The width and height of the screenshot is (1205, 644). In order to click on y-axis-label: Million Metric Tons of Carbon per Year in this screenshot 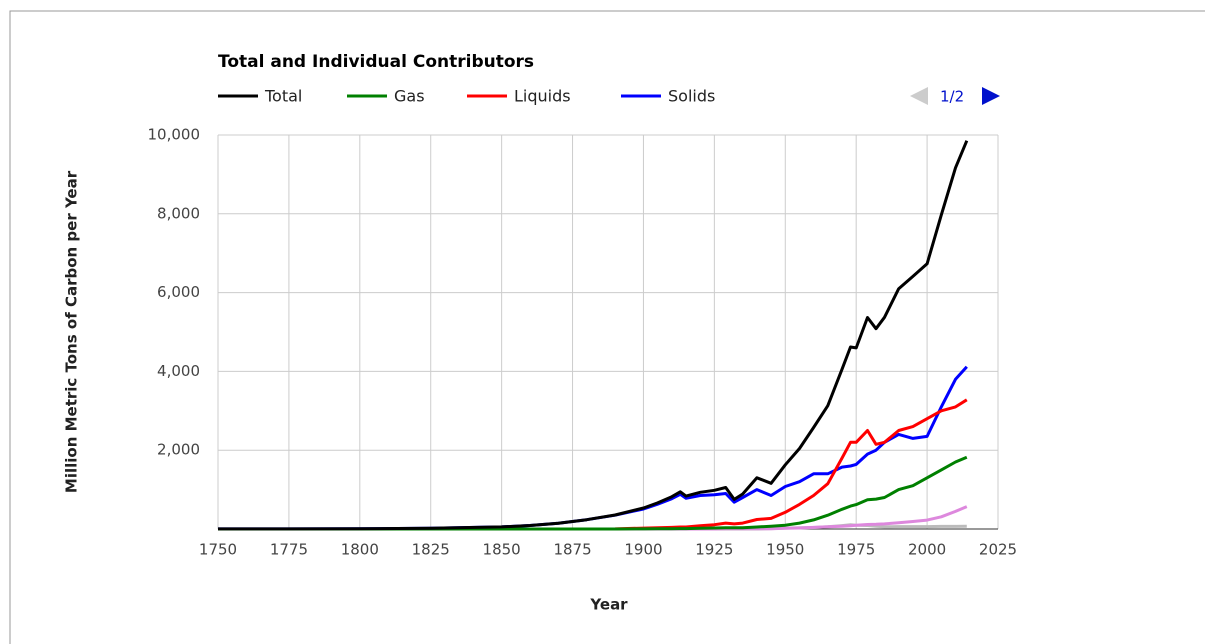, I will do `click(72, 331)`.